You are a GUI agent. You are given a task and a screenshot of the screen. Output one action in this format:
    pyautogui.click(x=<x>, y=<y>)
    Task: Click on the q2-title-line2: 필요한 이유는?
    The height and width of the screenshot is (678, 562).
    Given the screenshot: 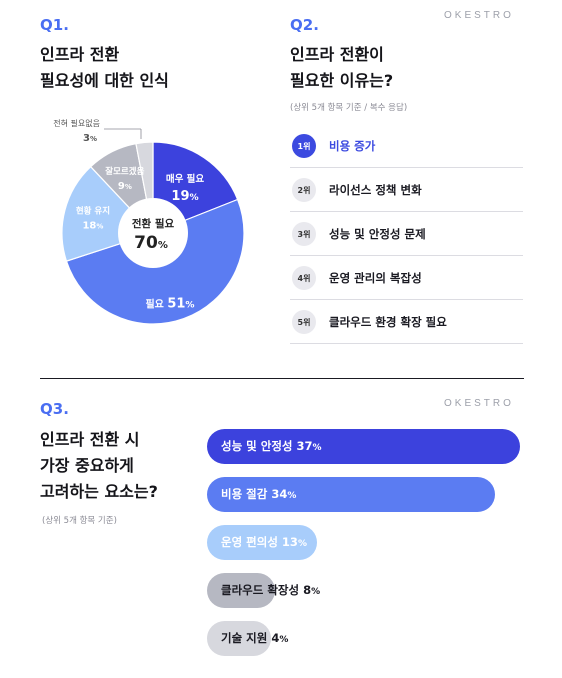 What is the action you would take?
    pyautogui.click(x=342, y=80)
    